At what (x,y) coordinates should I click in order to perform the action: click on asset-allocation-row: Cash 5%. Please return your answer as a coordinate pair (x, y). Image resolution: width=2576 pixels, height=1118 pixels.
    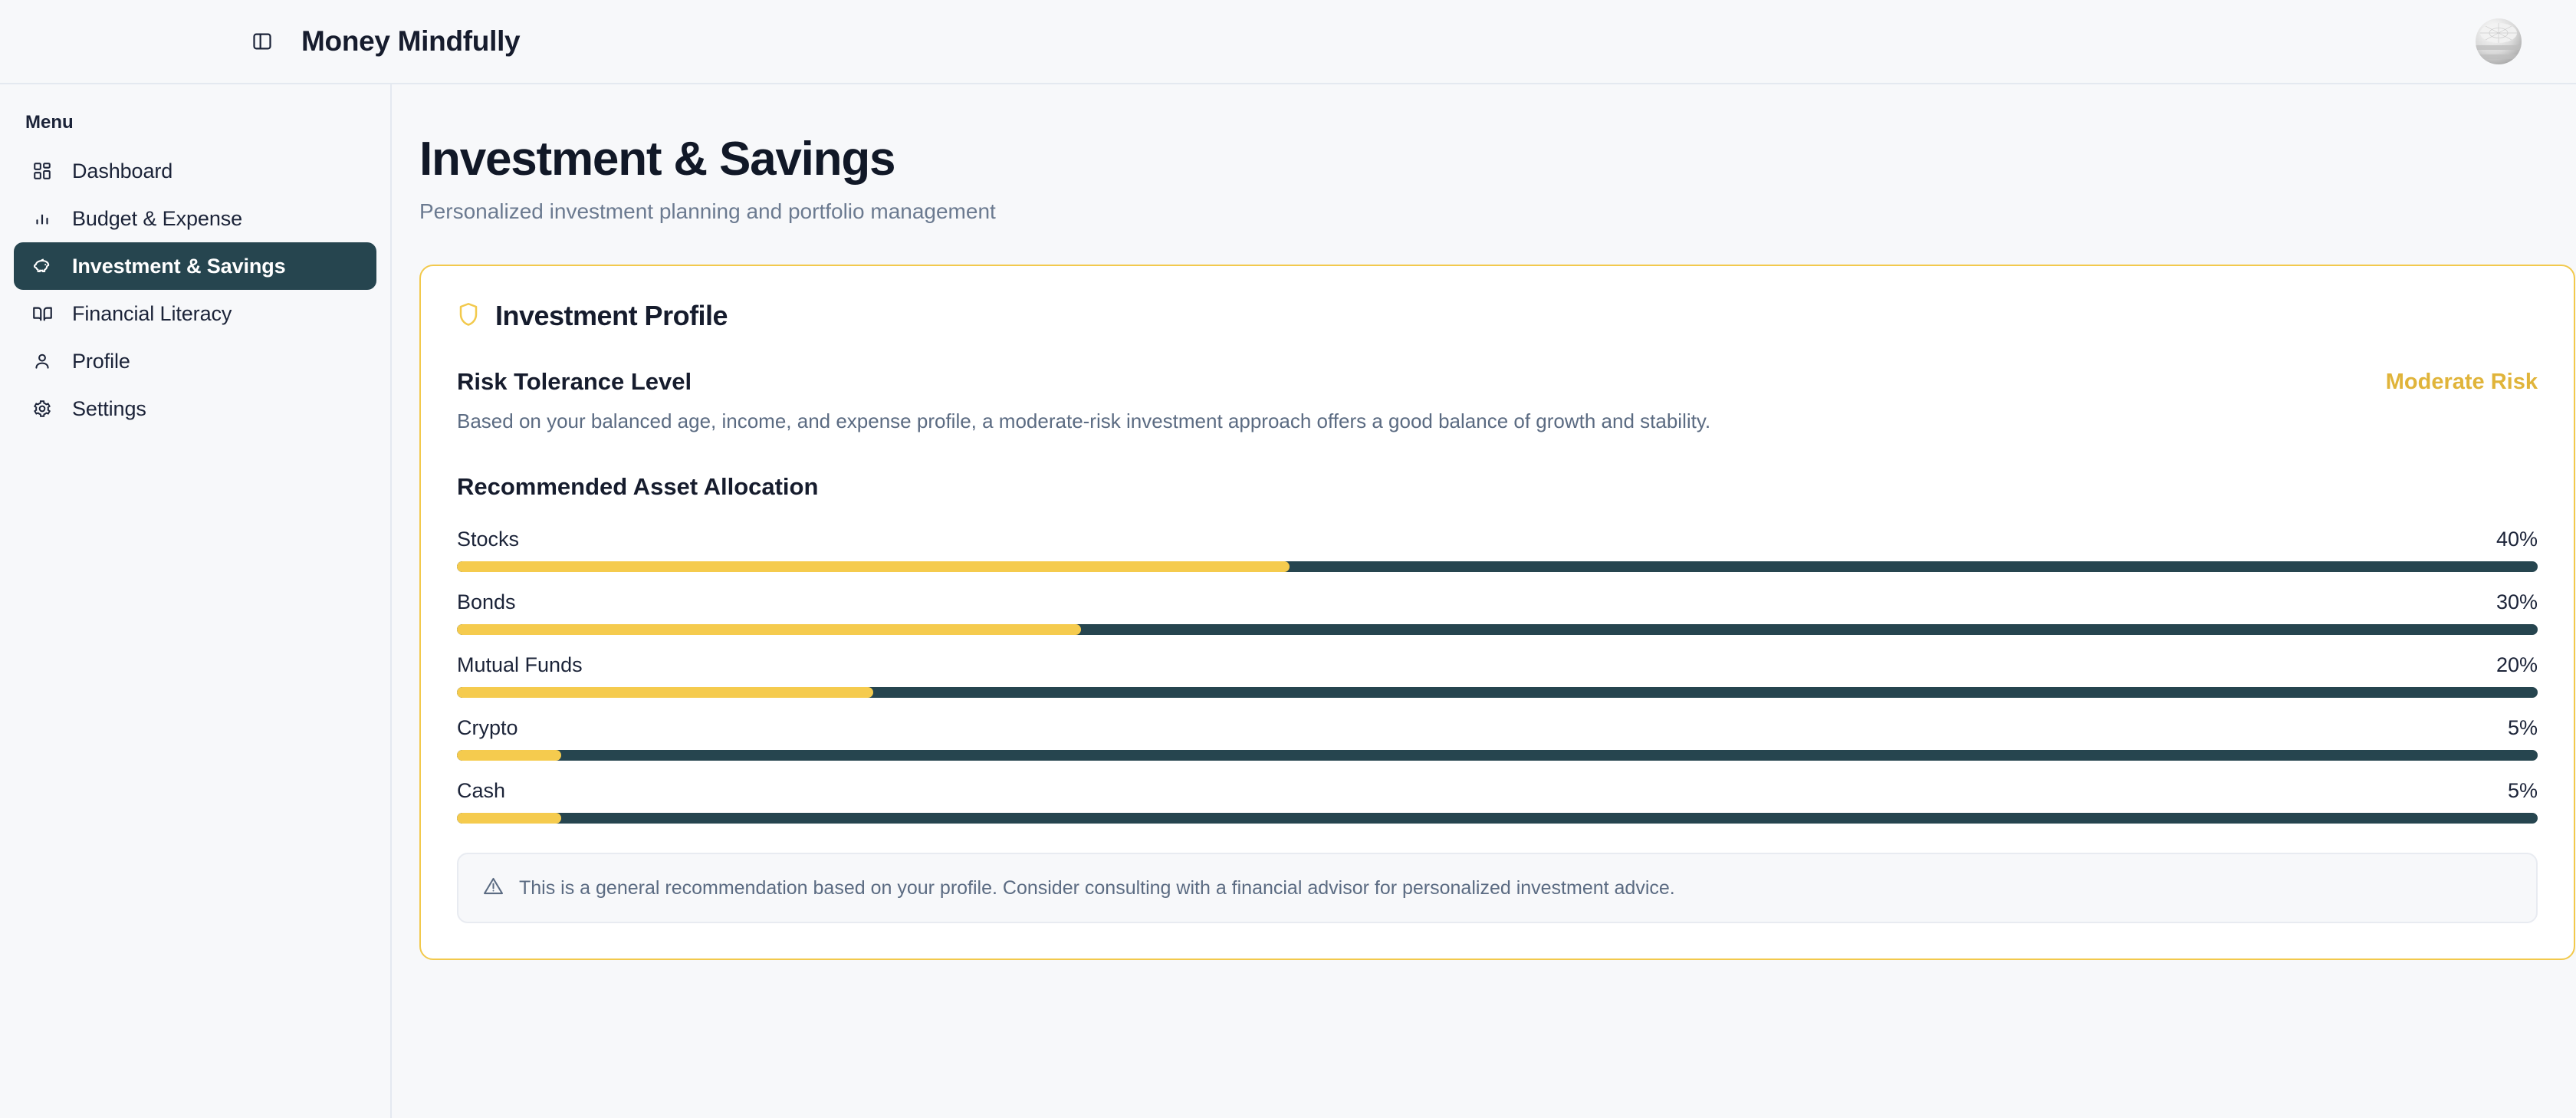
    Looking at the image, I should click on (1498, 802).